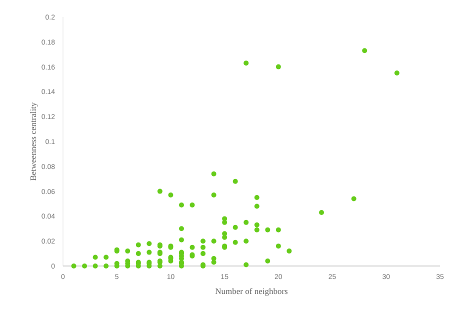 The image size is (474, 311). Describe the element at coordinates (33, 141) in the screenshot. I see `y-axis-title: Betweenness centrality` at that location.